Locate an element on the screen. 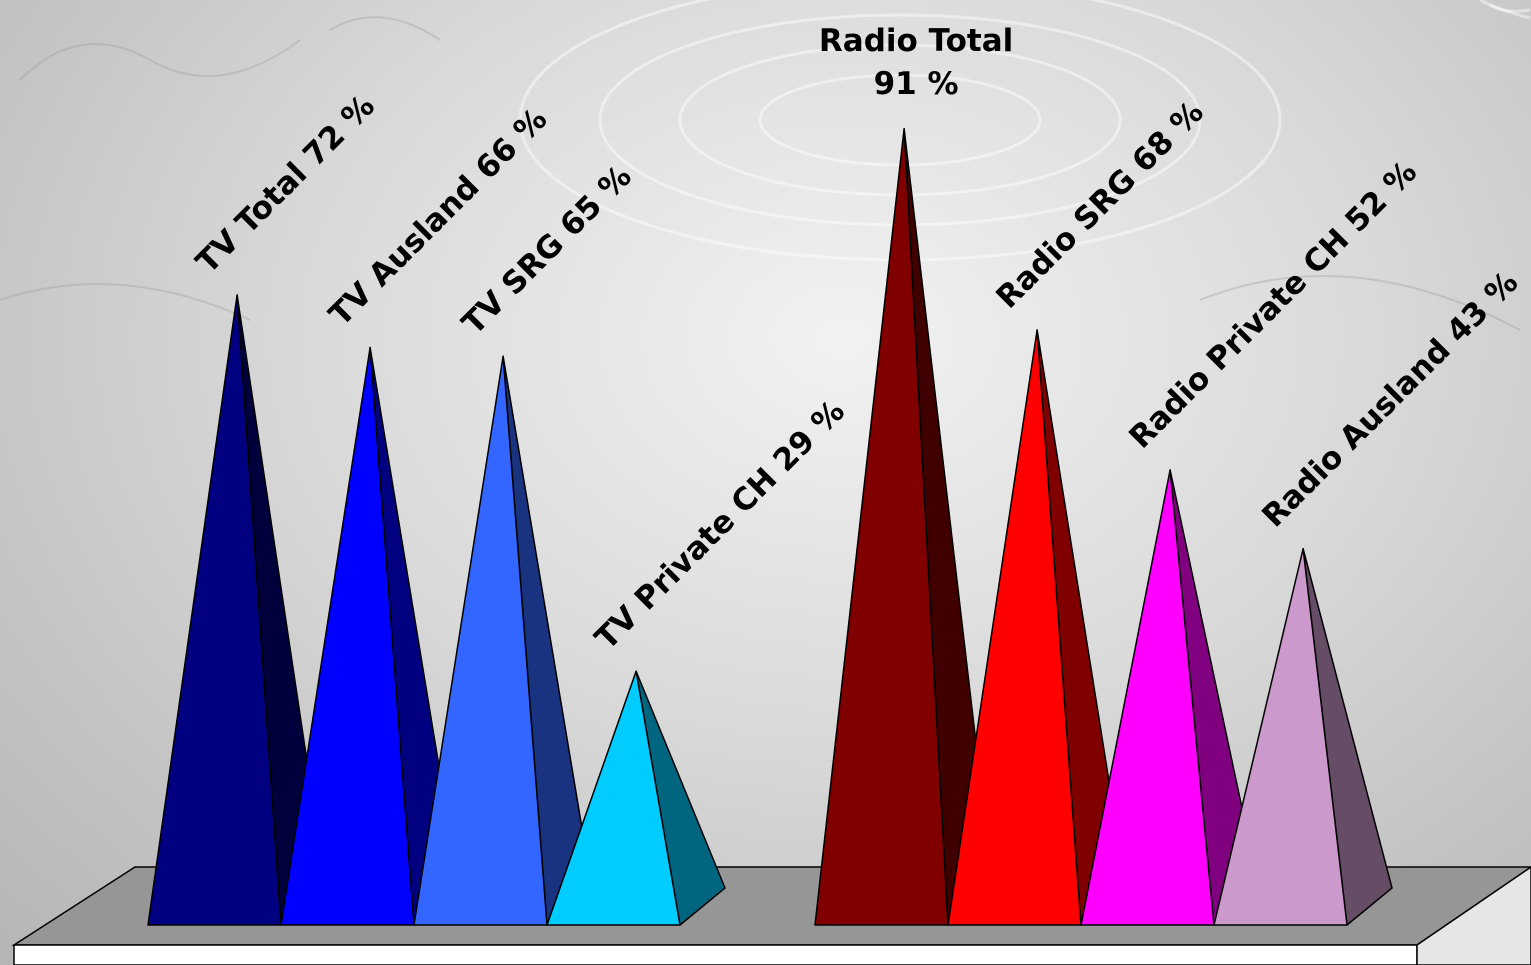 The image size is (1531, 965). bar-label-value: 91 % is located at coordinates (916, 84).